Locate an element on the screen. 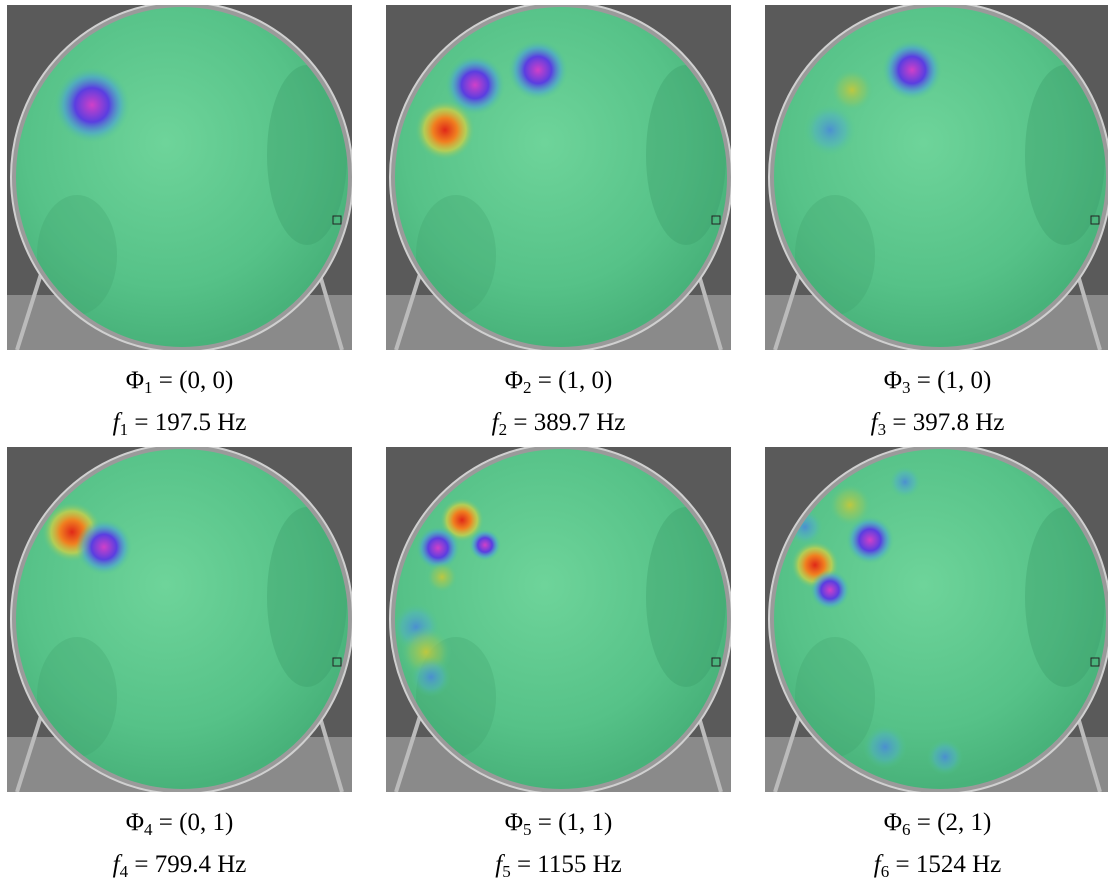 Image resolution: width=1108 pixels, height=886 pixels. caption-line: Φ5 = (1, 1) is located at coordinates (558, 823).